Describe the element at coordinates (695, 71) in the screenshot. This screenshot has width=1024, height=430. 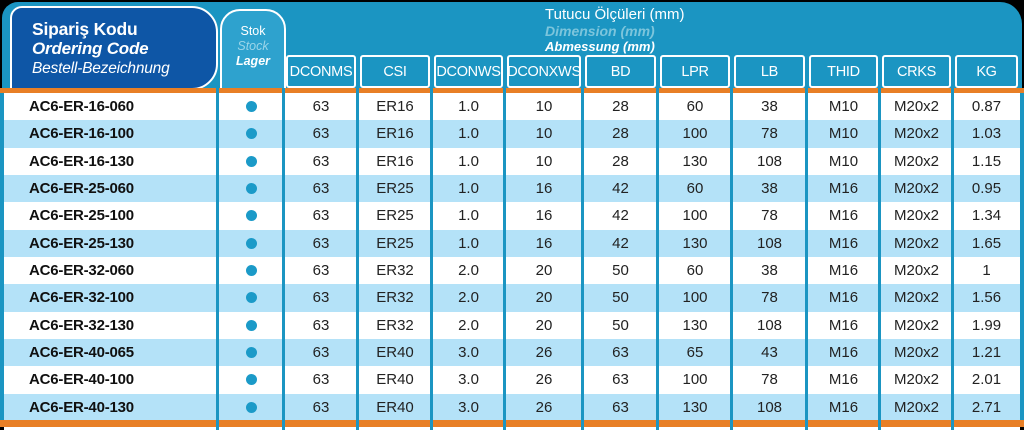
I see `column-header-lpr: LPR` at that location.